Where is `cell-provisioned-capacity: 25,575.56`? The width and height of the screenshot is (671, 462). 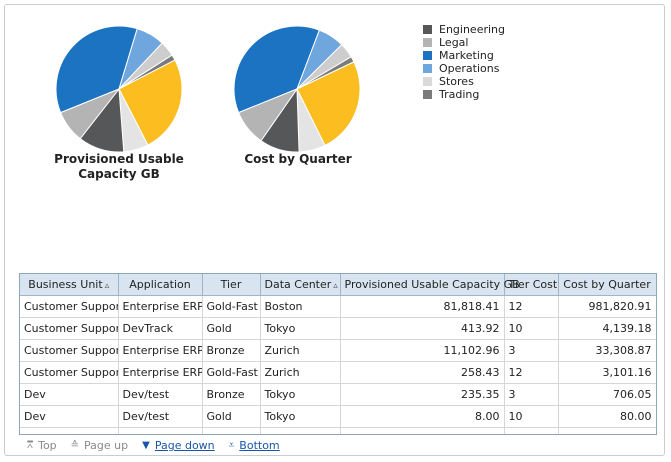 cell-provisioned-capacity: 25,575.56 is located at coordinates (422, 430).